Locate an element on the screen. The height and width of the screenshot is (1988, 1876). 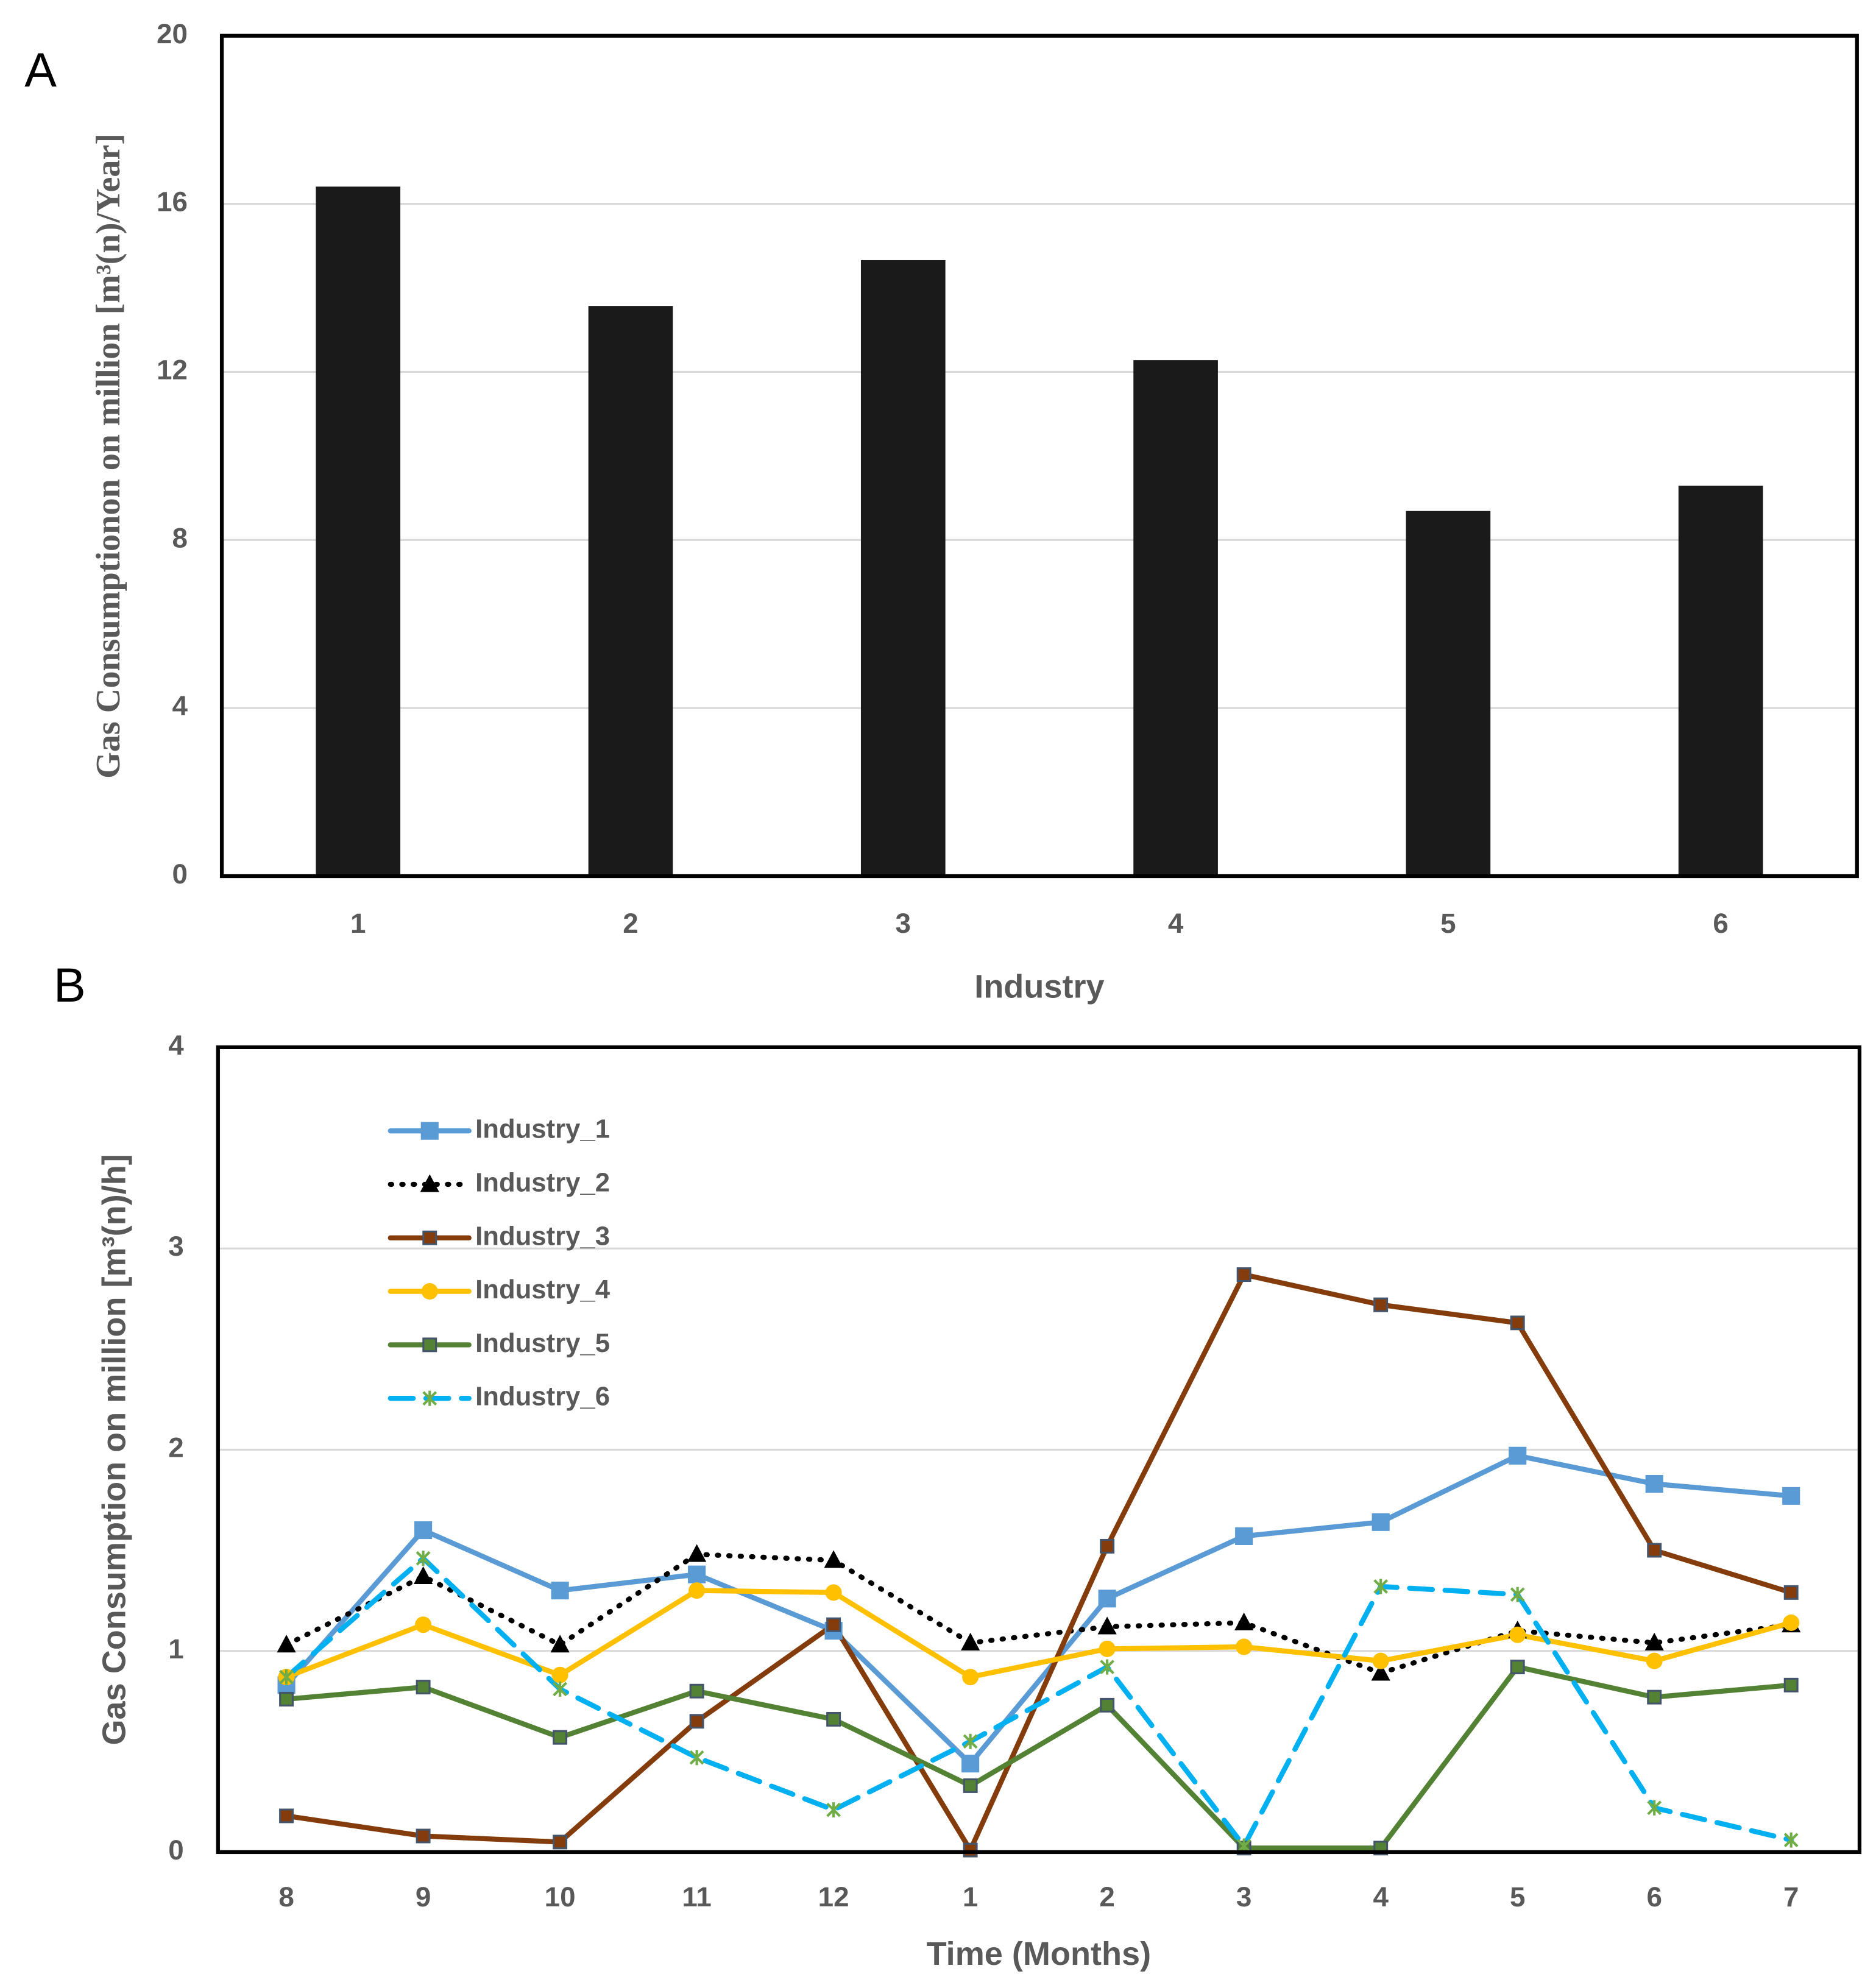
x-tick-label: 8 is located at coordinates (286, 1896).